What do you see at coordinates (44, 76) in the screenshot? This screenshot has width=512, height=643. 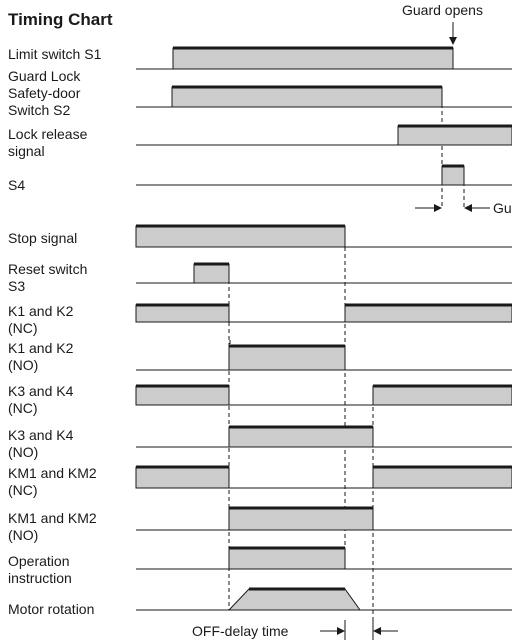 I see `label-s2-line1: Guard Lock` at bounding box center [44, 76].